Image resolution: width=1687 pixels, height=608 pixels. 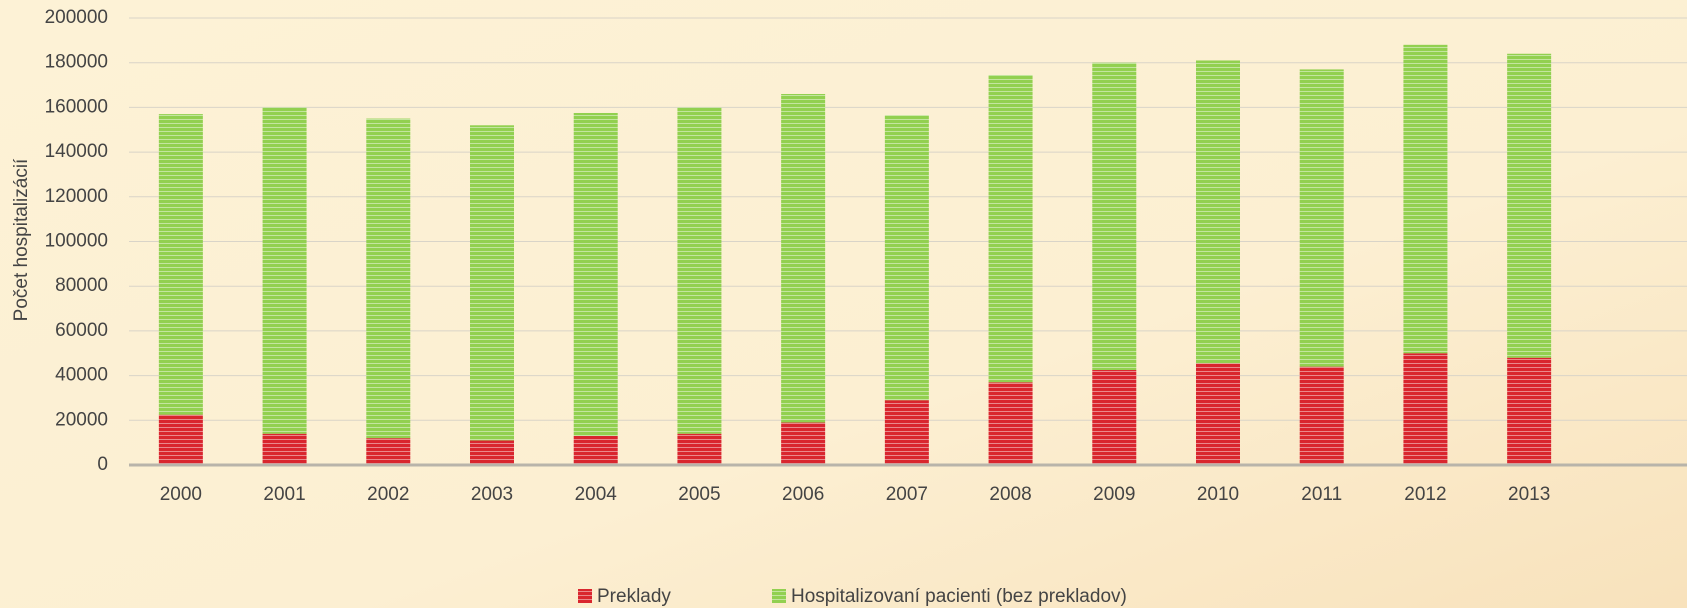 I want to click on legend-label: Preklady, so click(x=634, y=596).